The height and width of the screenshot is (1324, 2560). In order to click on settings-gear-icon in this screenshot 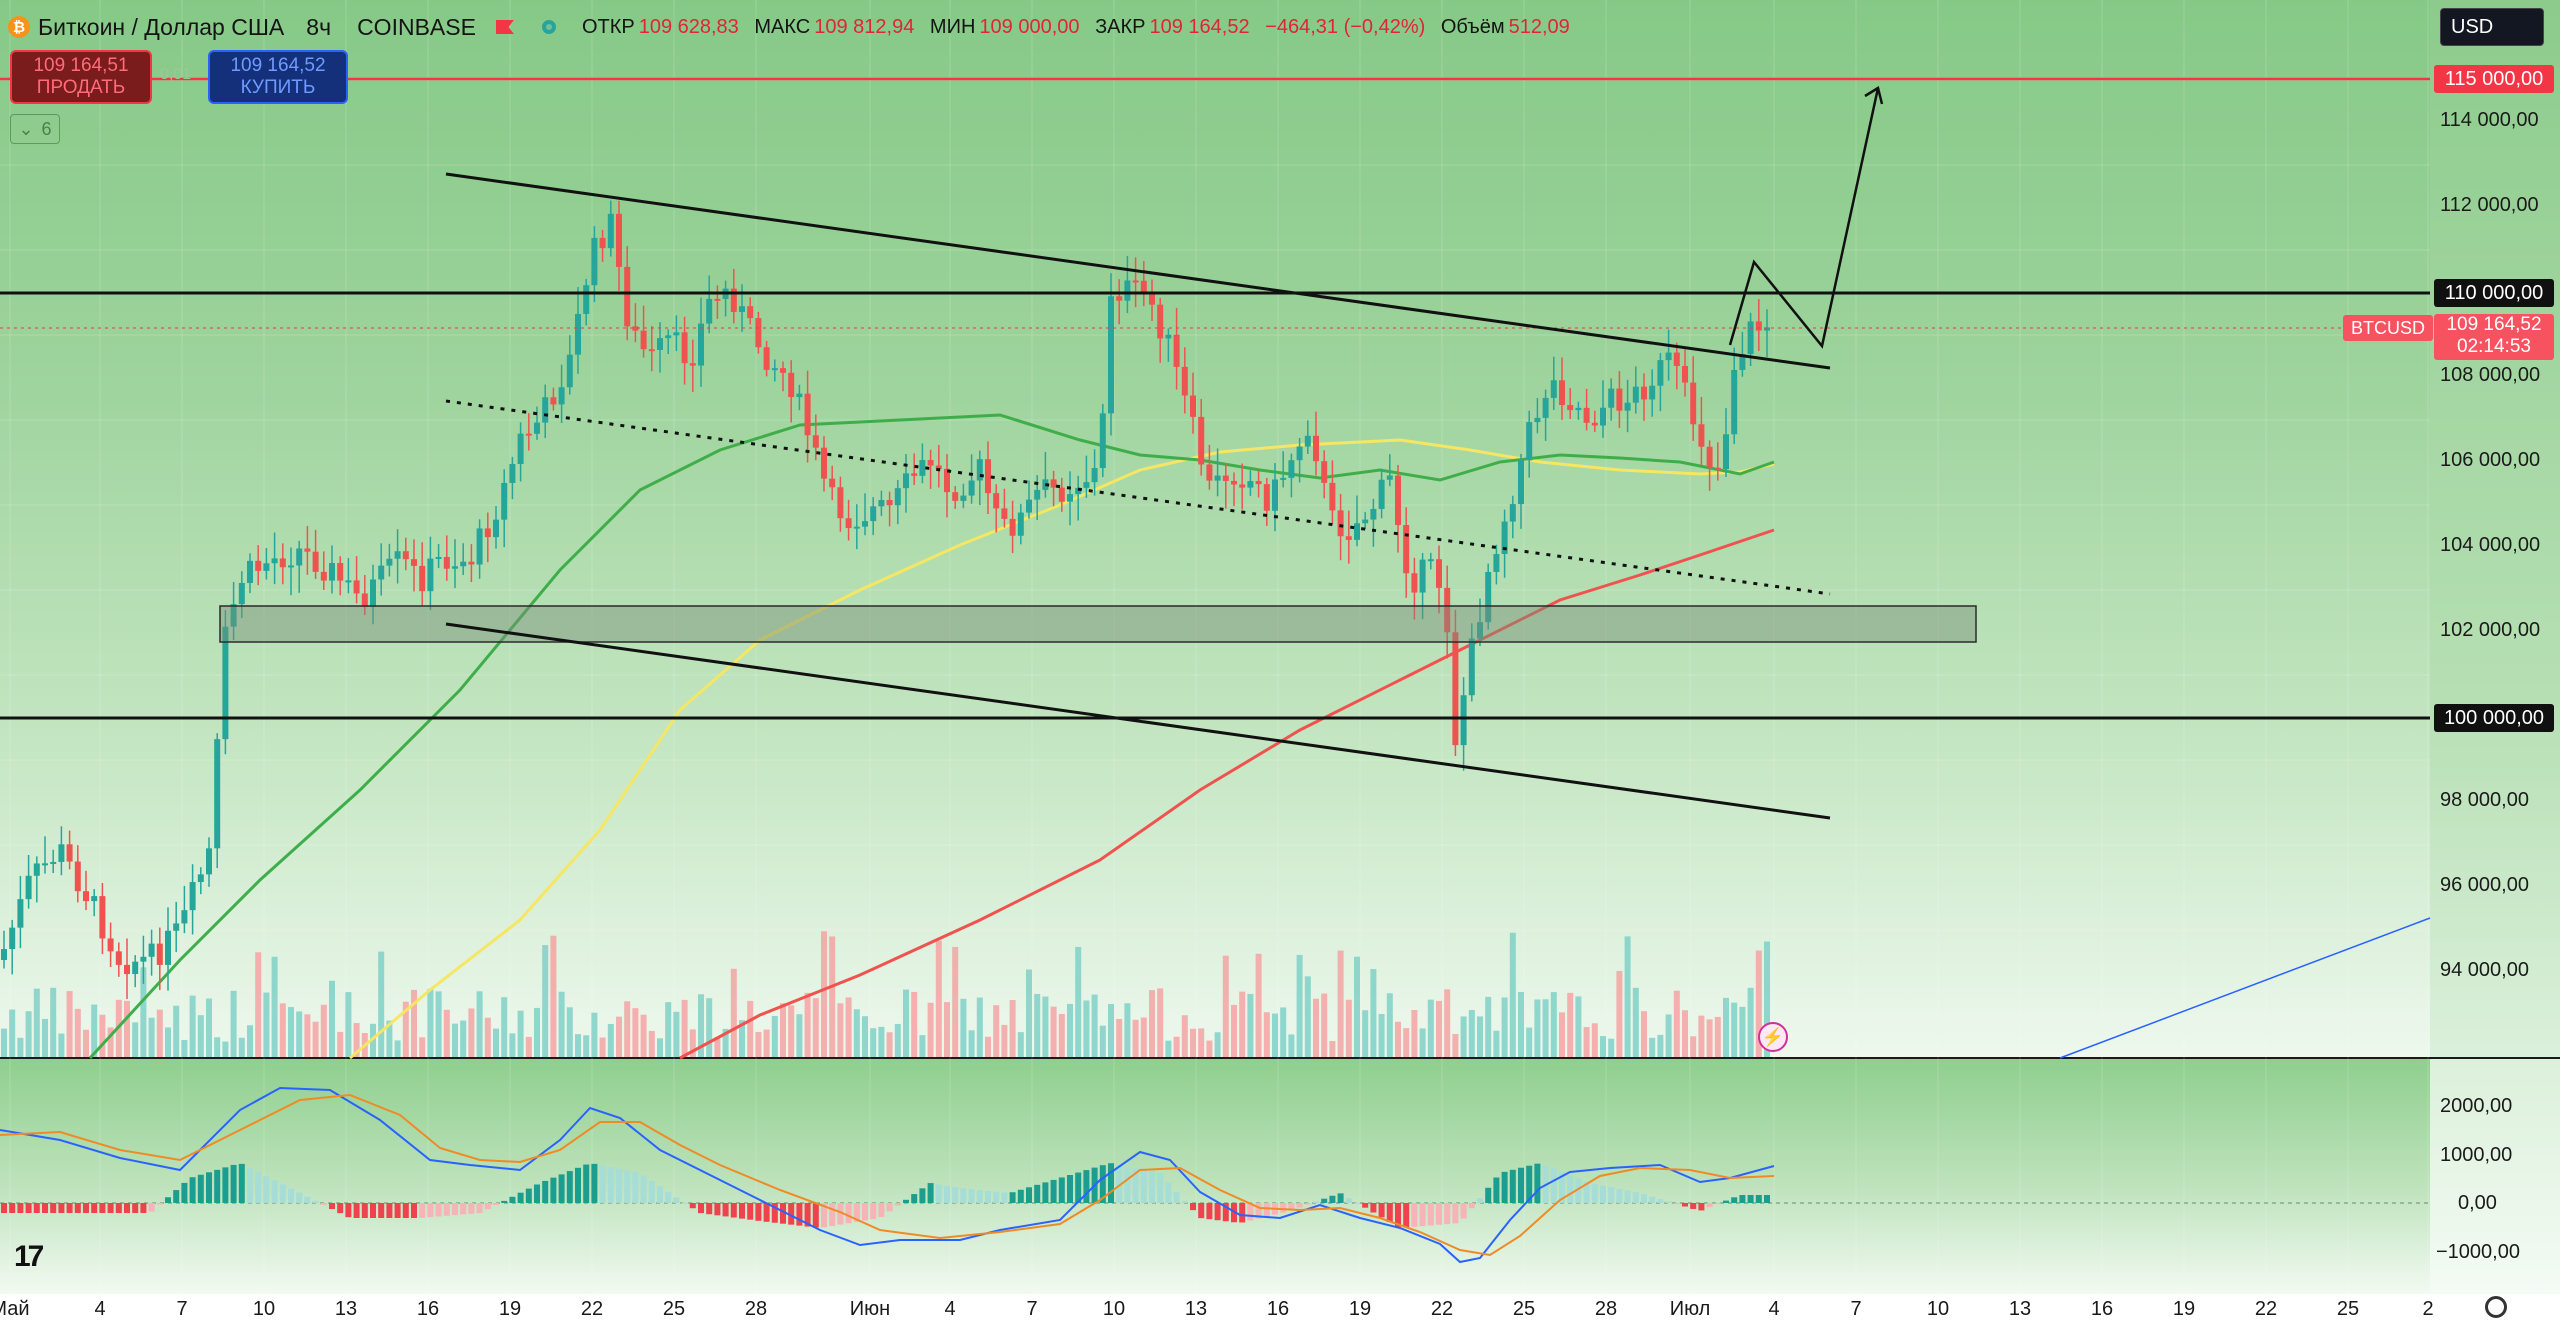, I will do `click(2496, 1307)`.